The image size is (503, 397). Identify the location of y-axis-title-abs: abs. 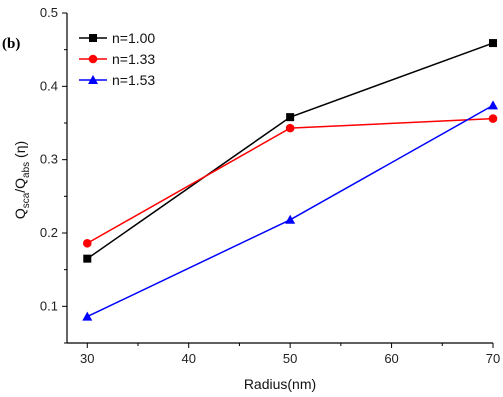
(26, 170).